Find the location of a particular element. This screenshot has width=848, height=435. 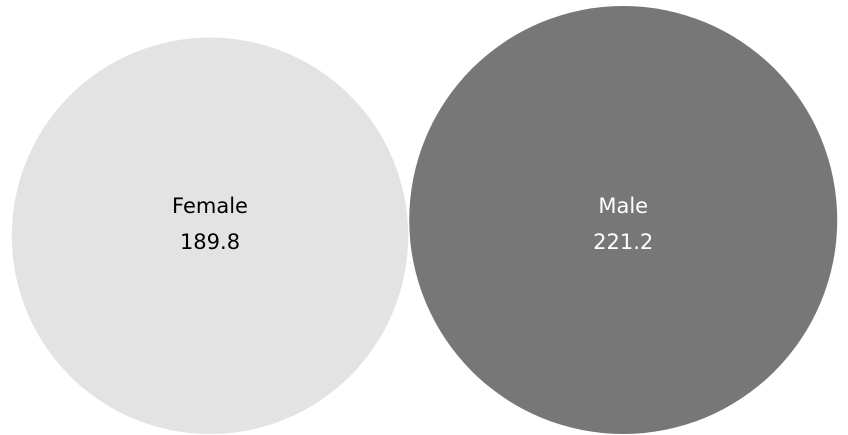

category-label-female: Female is located at coordinates (210, 206).